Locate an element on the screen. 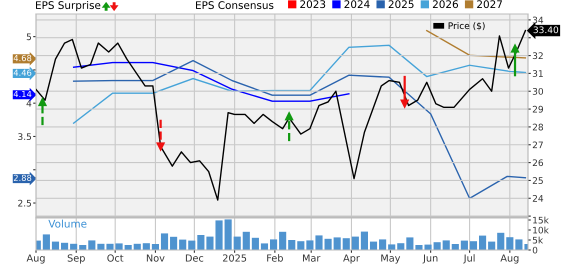  x-tick-label: Dec is located at coordinates (195, 258).